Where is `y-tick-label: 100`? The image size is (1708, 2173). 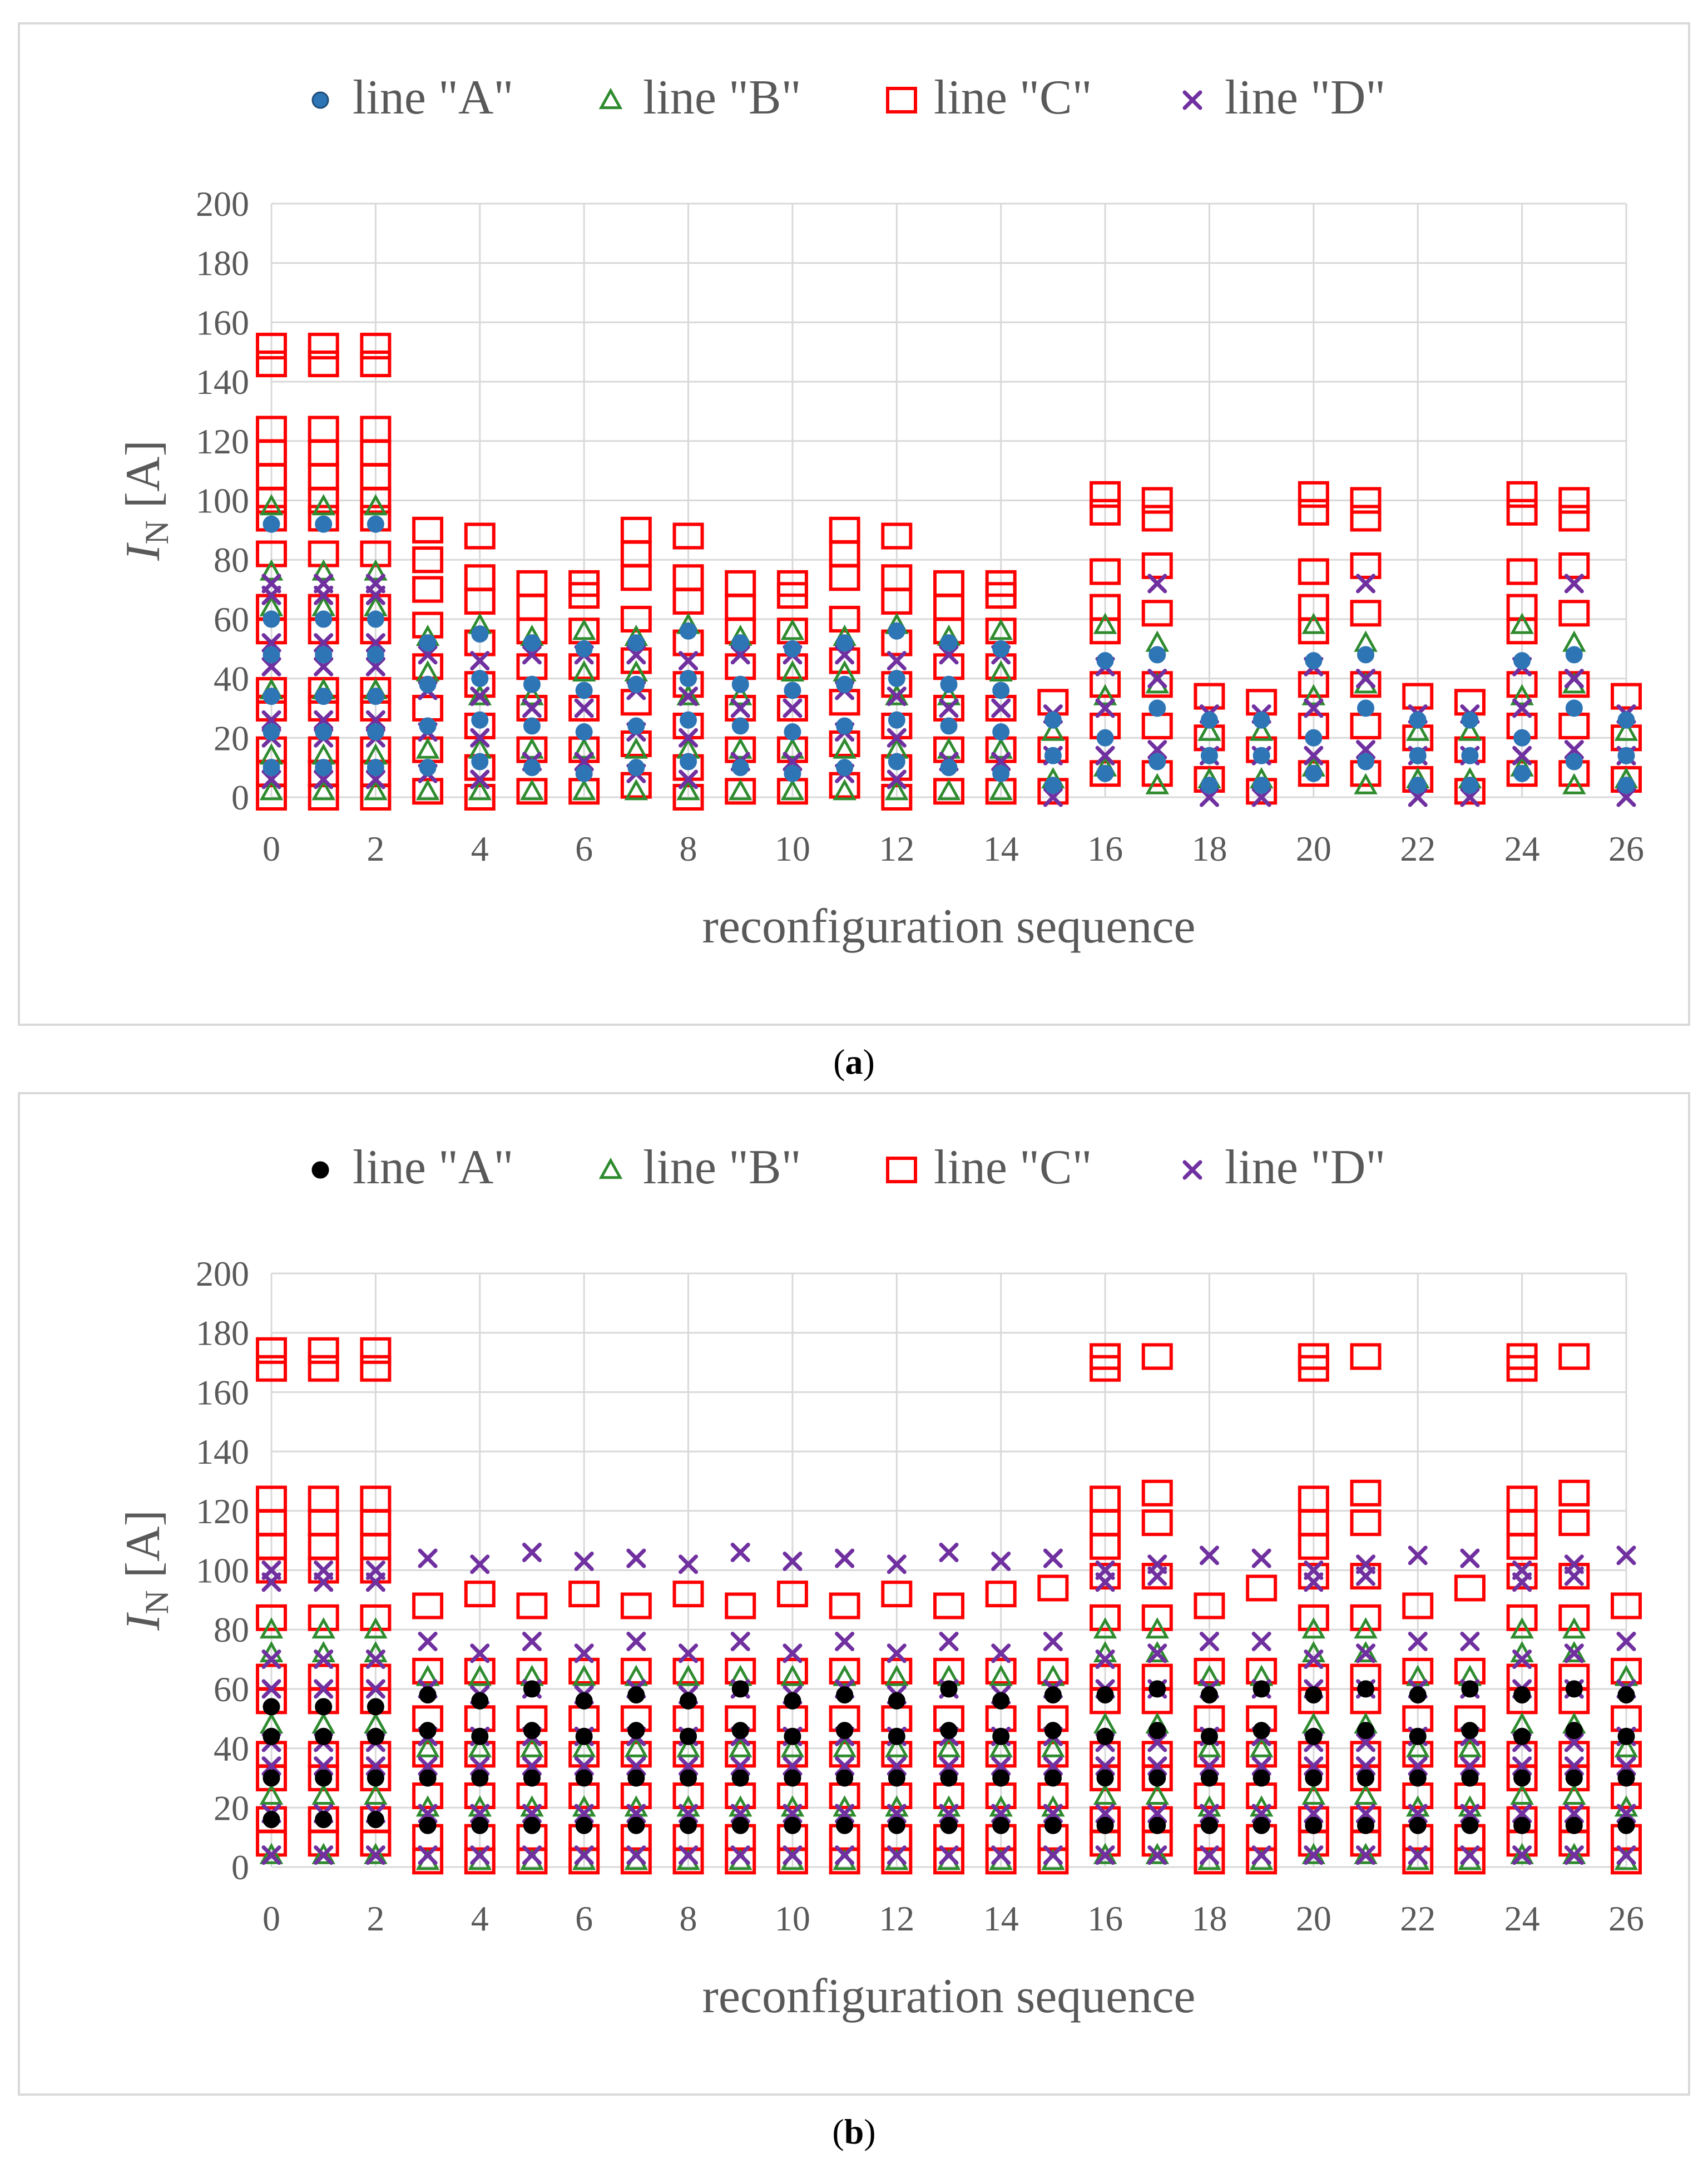
y-tick-label: 100 is located at coordinates (222, 1571).